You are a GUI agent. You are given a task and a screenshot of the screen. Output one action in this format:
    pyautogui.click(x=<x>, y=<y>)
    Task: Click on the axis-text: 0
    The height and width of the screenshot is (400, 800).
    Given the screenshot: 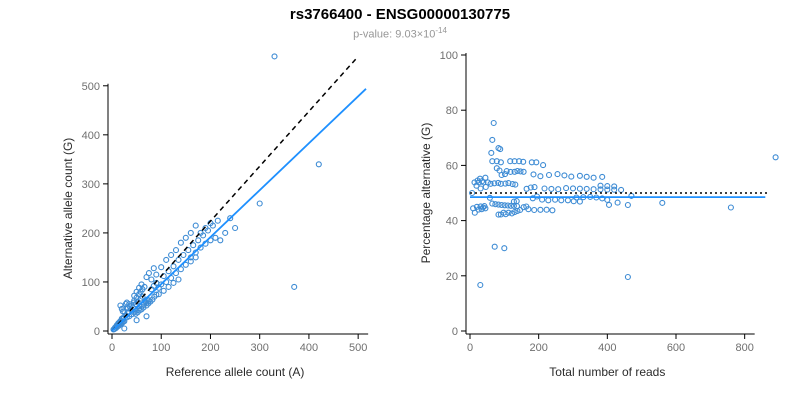 What is the action you would take?
    pyautogui.click(x=97, y=332)
    